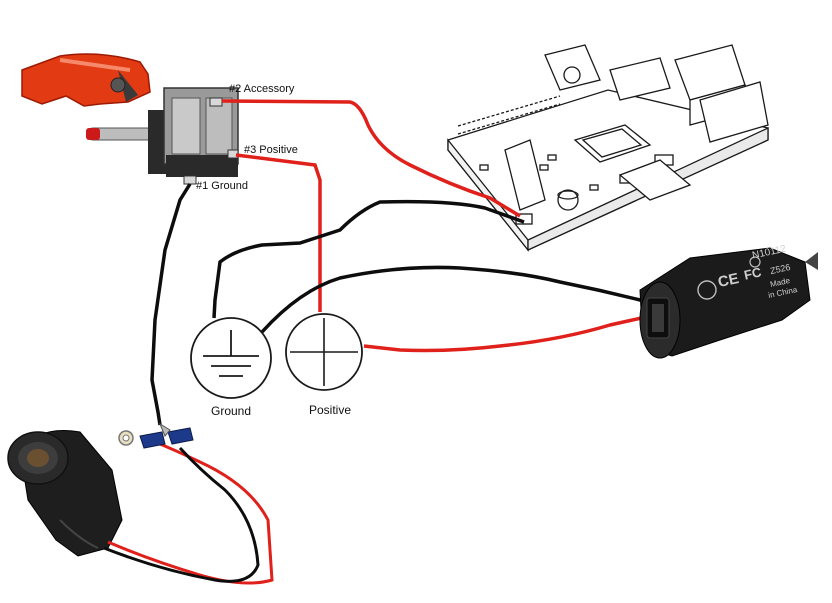 Image resolution: width=832 pixels, height=603 pixels. What do you see at coordinates (140, 503) in the screenshot?
I see `cigarette-lighter-socket-icon` at bounding box center [140, 503].